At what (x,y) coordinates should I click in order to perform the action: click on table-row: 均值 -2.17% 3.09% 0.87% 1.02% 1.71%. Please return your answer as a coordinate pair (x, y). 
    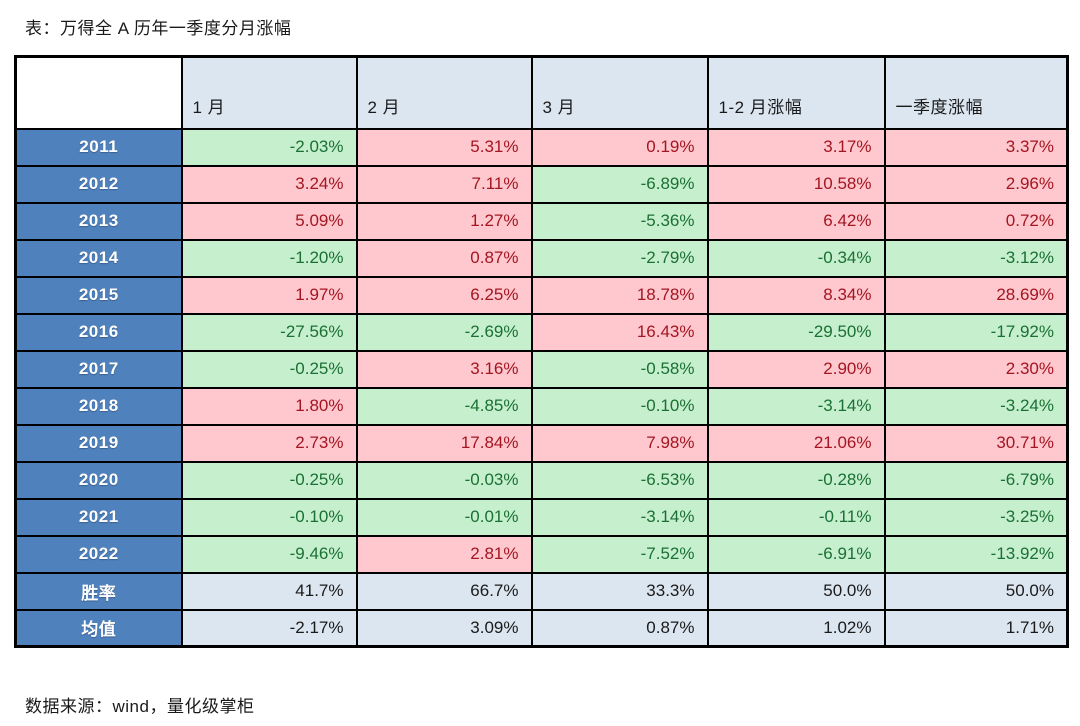
    Looking at the image, I should click on (541, 628).